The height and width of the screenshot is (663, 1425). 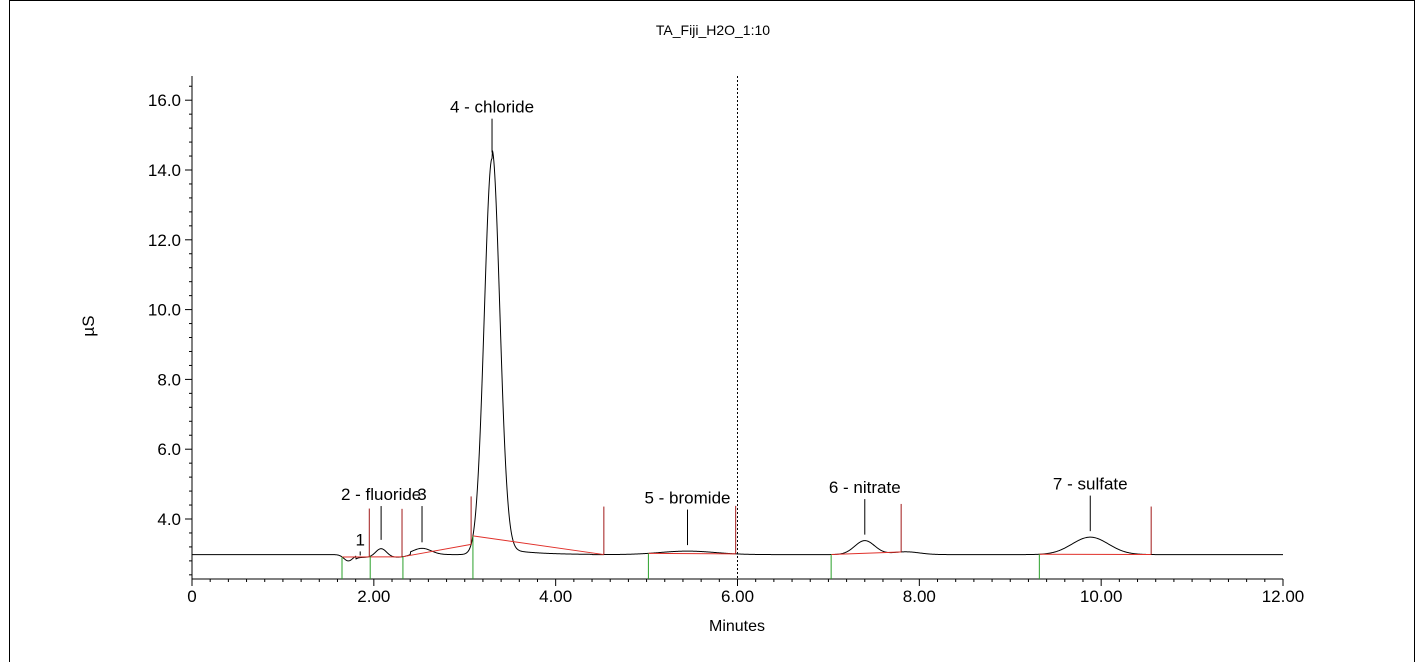 I want to click on x-tick-label: 10.00, so click(x=1101, y=596).